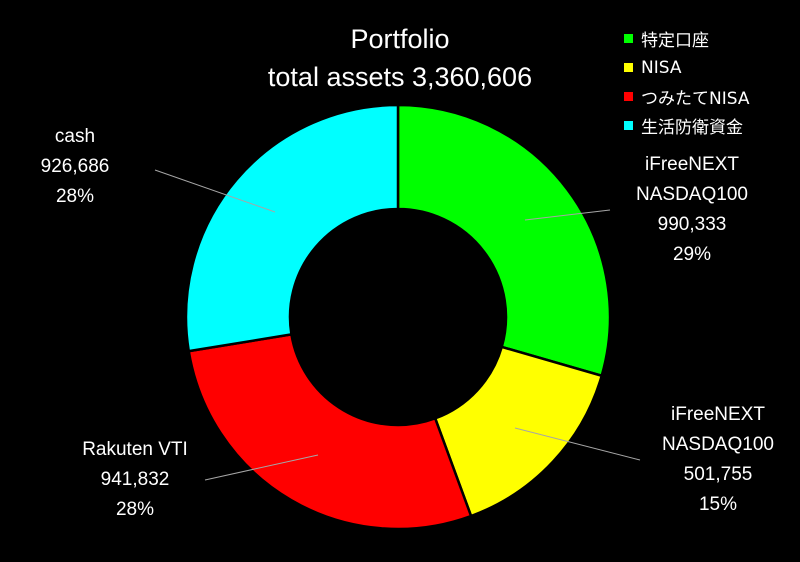  What do you see at coordinates (661, 67) in the screenshot?
I see `legend-label: NISA` at bounding box center [661, 67].